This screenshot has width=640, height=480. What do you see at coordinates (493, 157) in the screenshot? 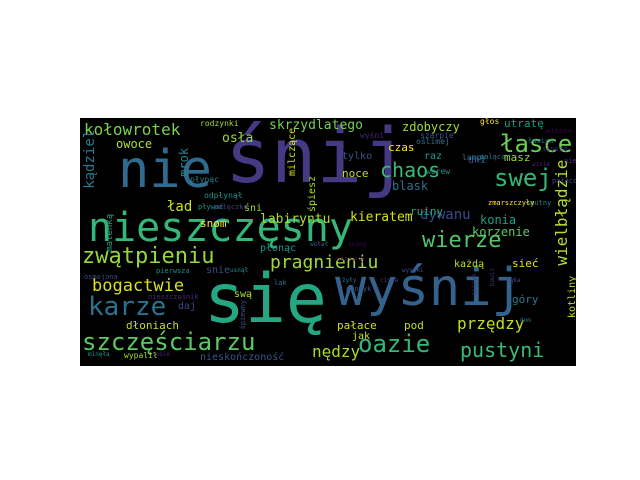
I see `cloud-word-palaca: paląca` at bounding box center [493, 157].